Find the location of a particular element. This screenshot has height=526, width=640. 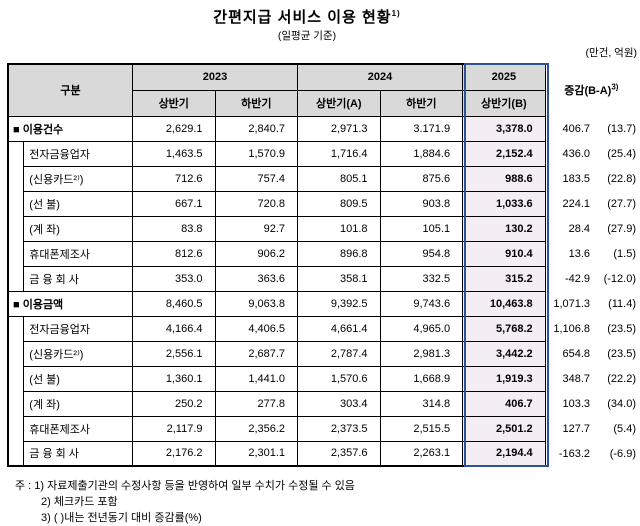

cell-value: 1,463.5 is located at coordinates (174, 153).